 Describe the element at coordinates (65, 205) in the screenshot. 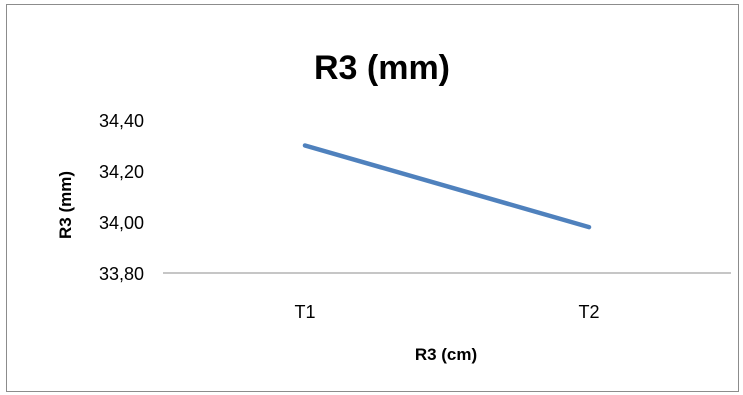

I see `y-axis-title: R3 (mm)` at that location.